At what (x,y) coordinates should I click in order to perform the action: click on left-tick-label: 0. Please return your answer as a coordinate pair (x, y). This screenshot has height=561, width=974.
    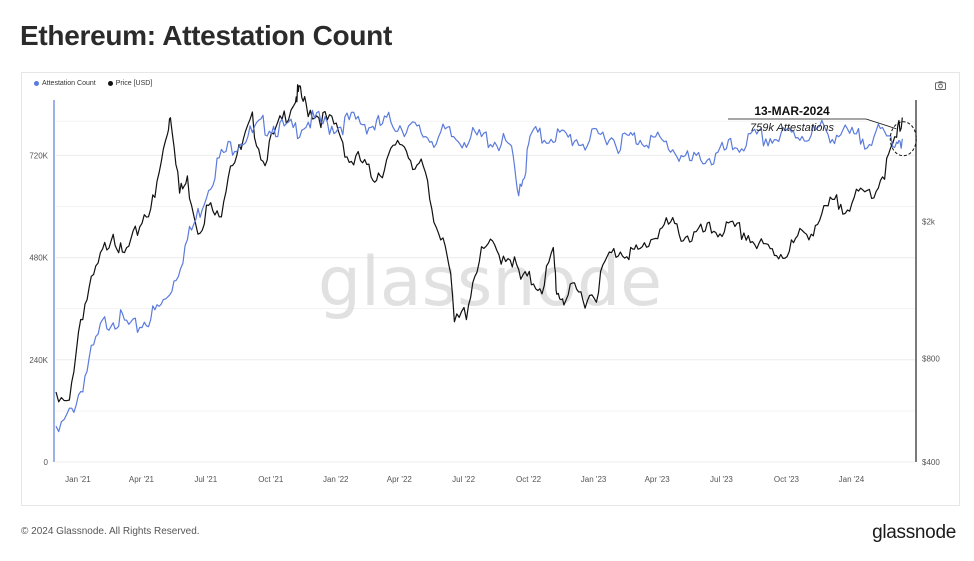
    Looking at the image, I should click on (46, 462).